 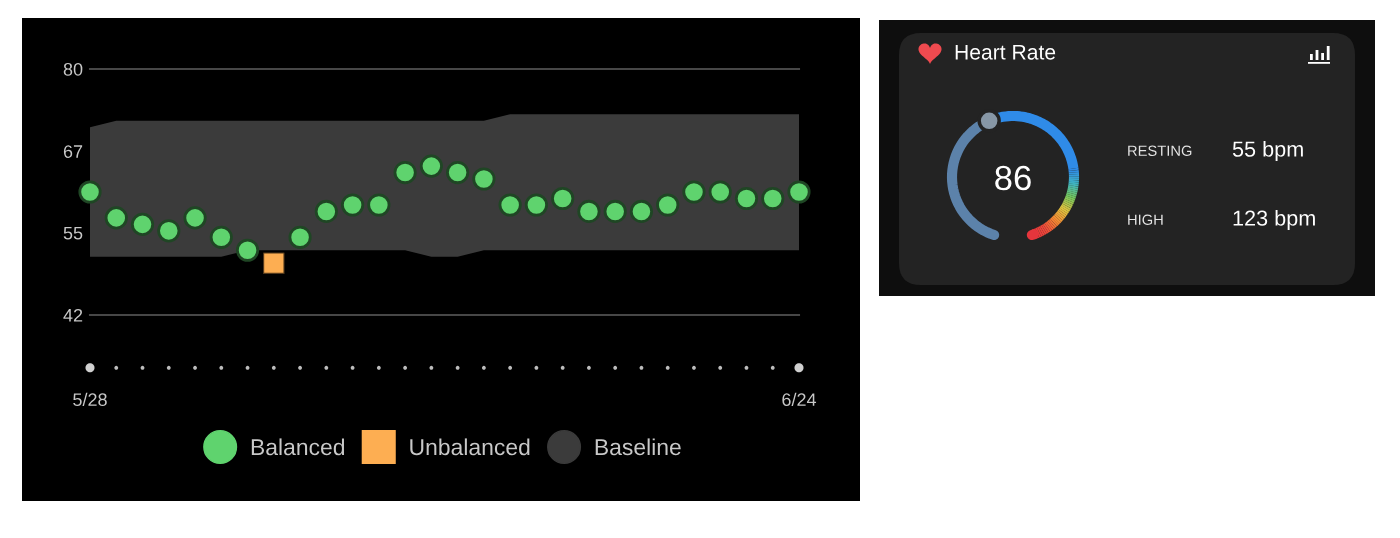 I want to click on y-tick-label: 42, so click(x=73, y=315).